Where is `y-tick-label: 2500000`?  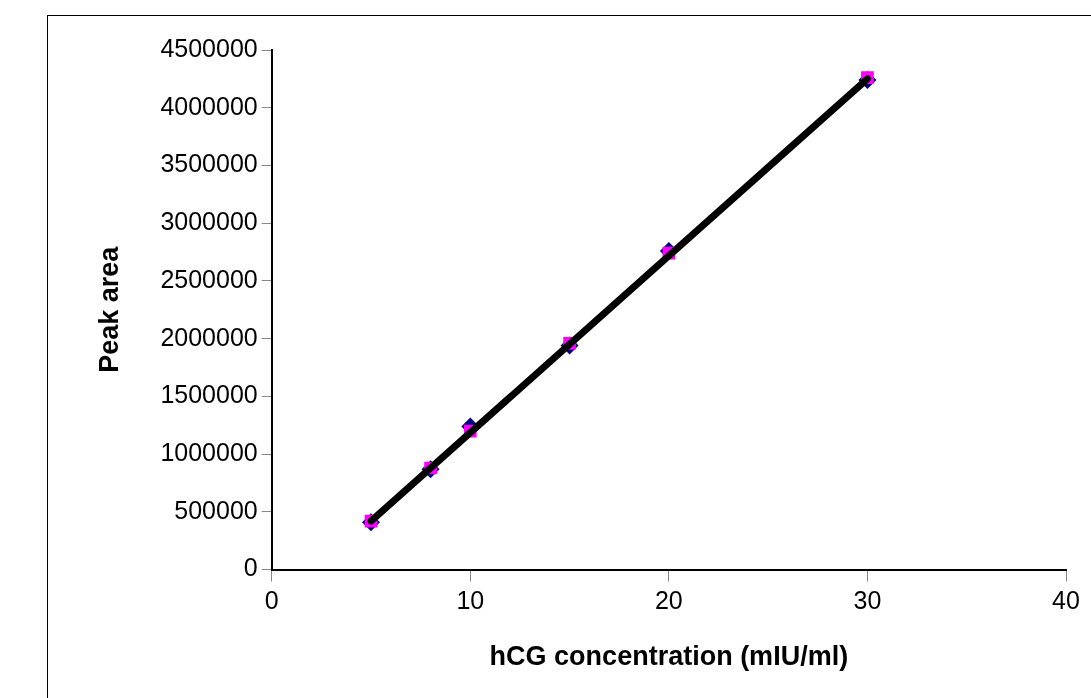 y-tick-label: 2500000 is located at coordinates (209, 278).